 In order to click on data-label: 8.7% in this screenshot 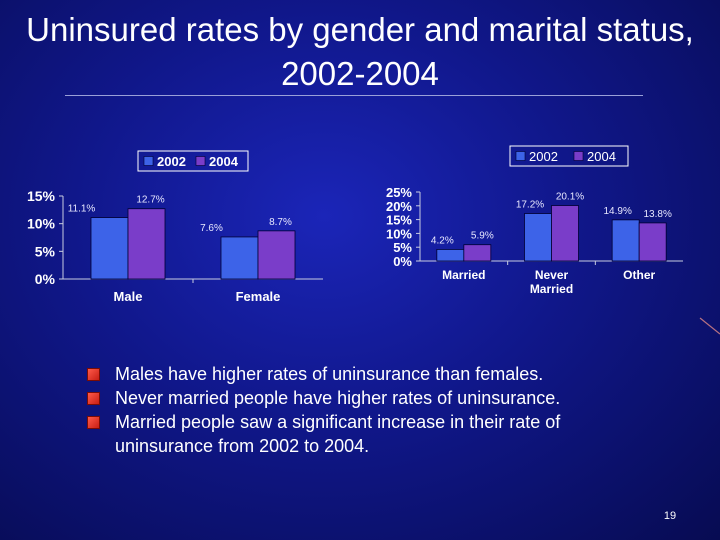, I will do `click(280, 222)`.